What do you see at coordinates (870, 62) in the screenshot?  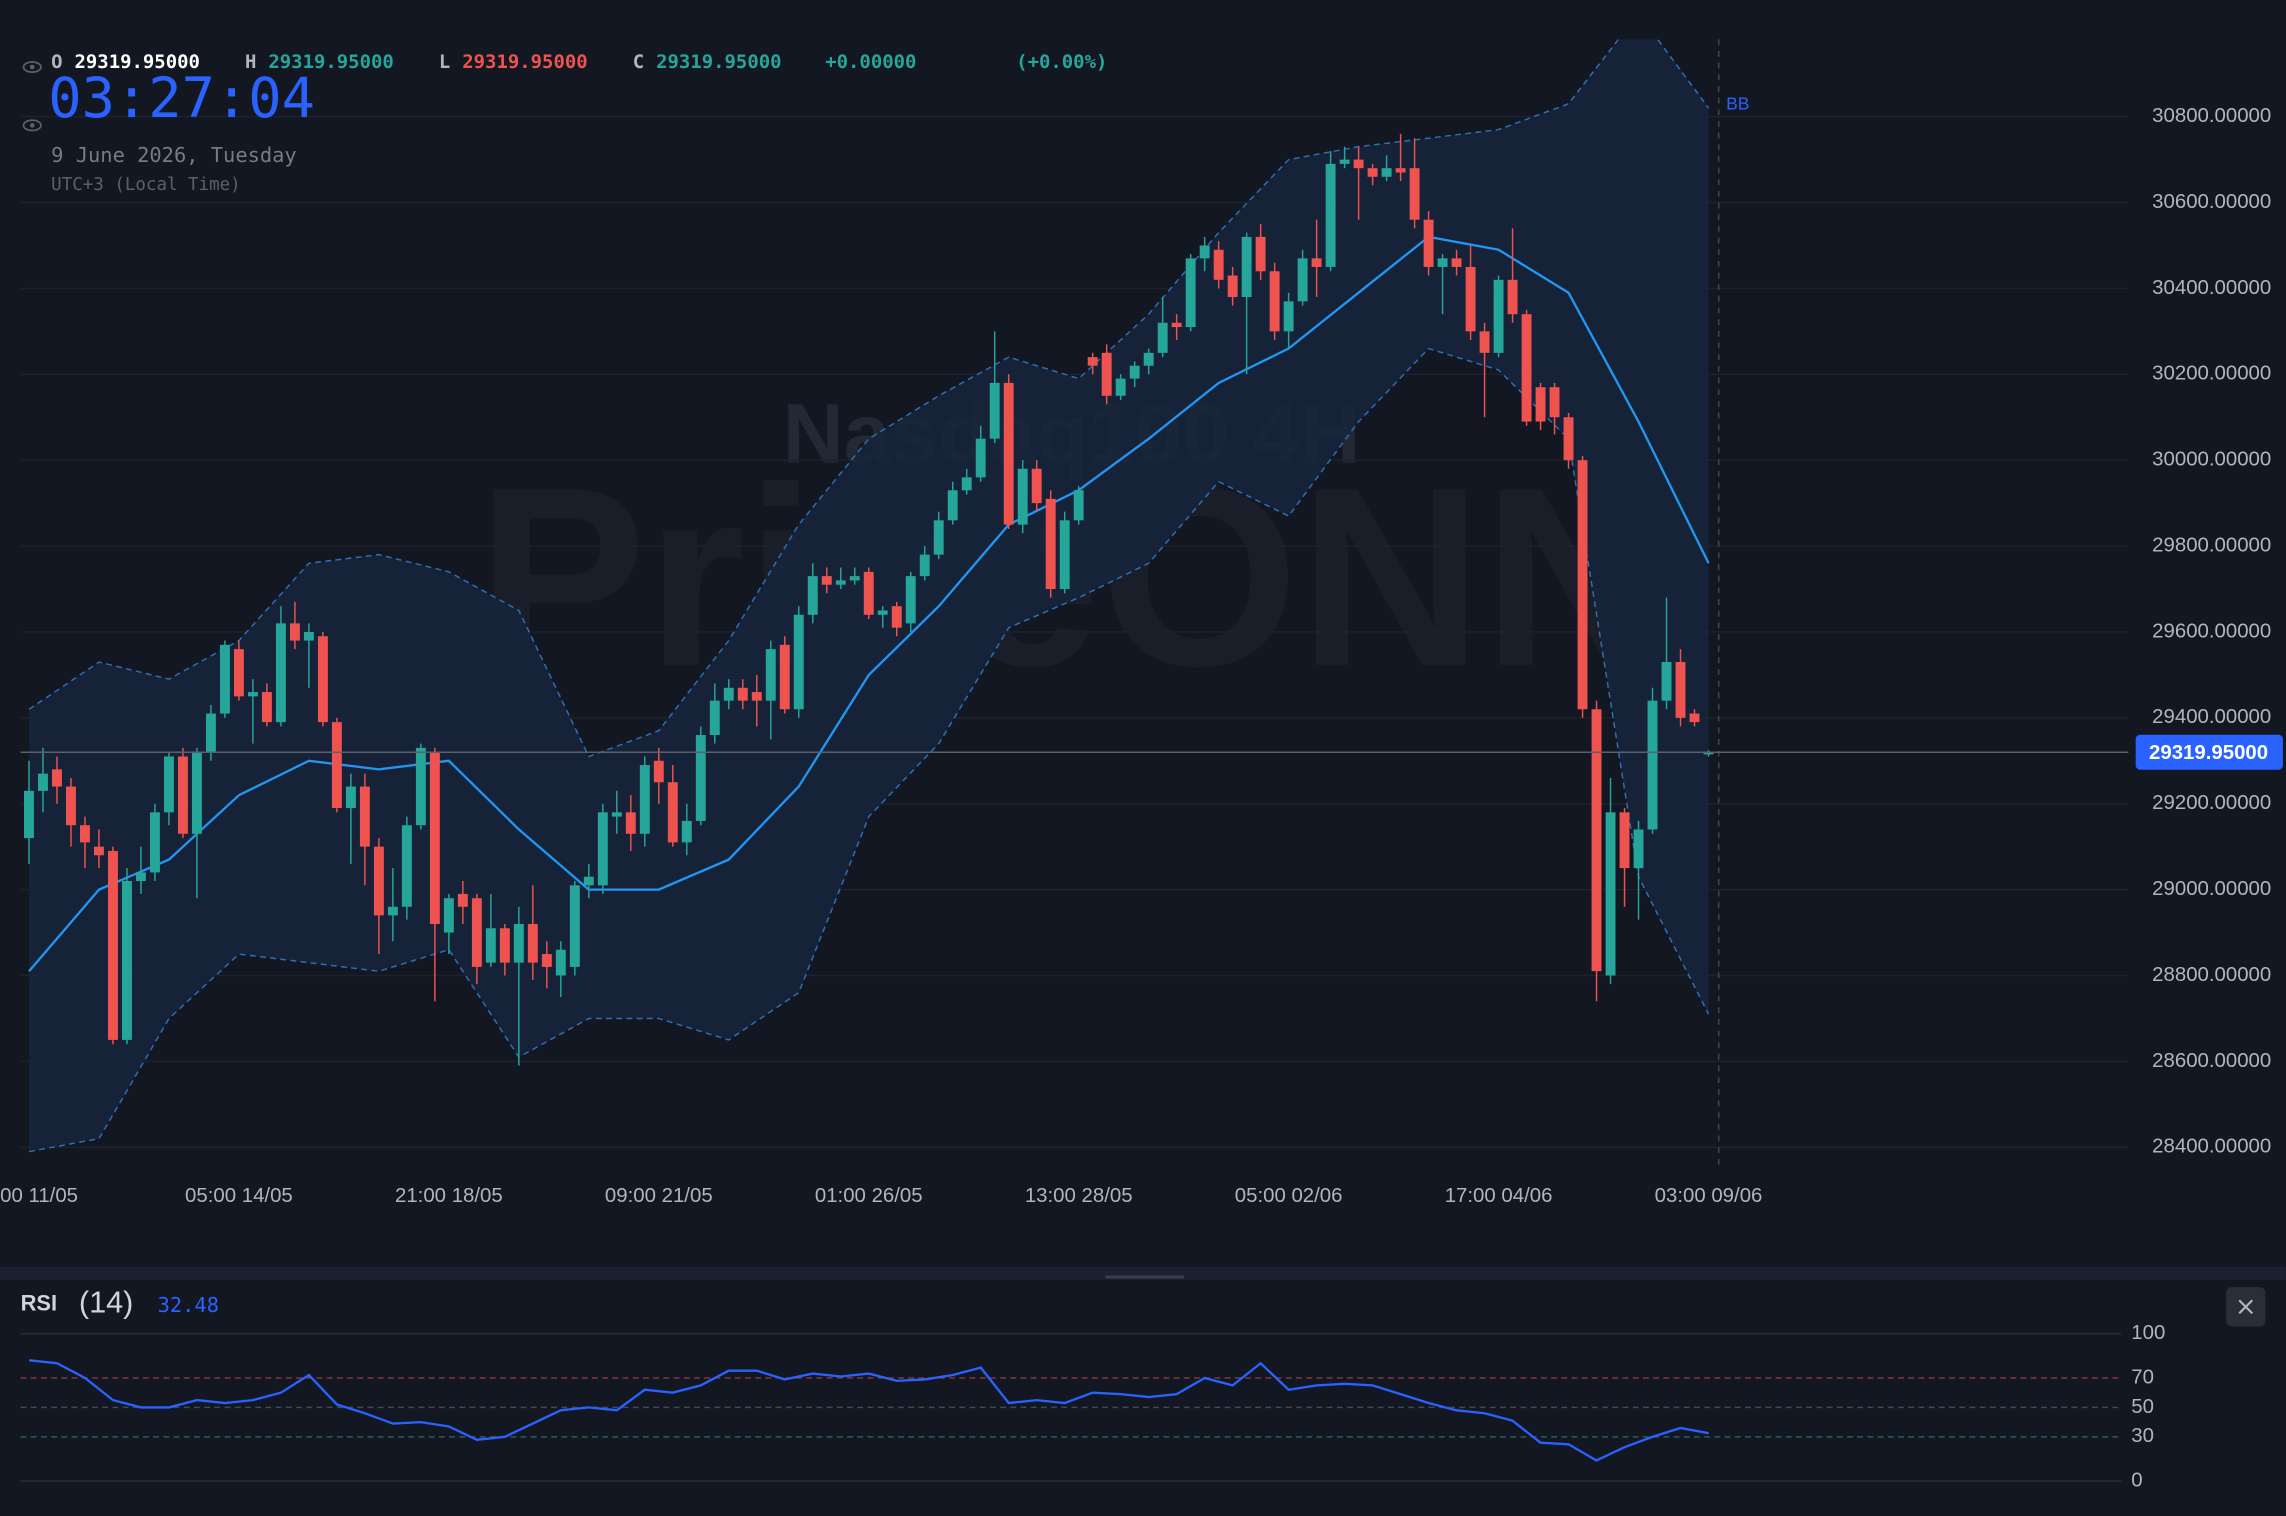 I see `legend-change: +0.00000` at bounding box center [870, 62].